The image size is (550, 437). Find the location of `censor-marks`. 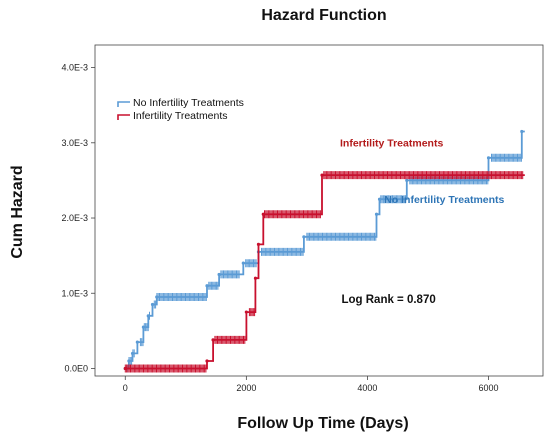

censor-marks is located at coordinates (180, 301).